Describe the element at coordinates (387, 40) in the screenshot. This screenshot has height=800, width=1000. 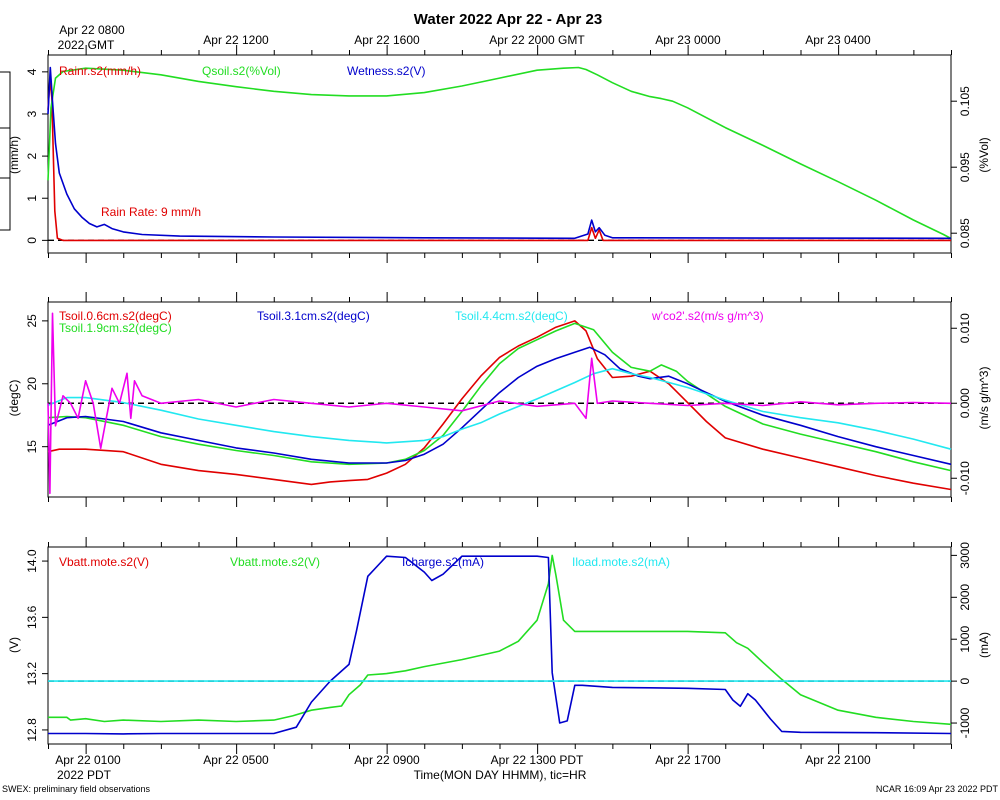
I see `top-axis-label: Apr 22 1600` at that location.